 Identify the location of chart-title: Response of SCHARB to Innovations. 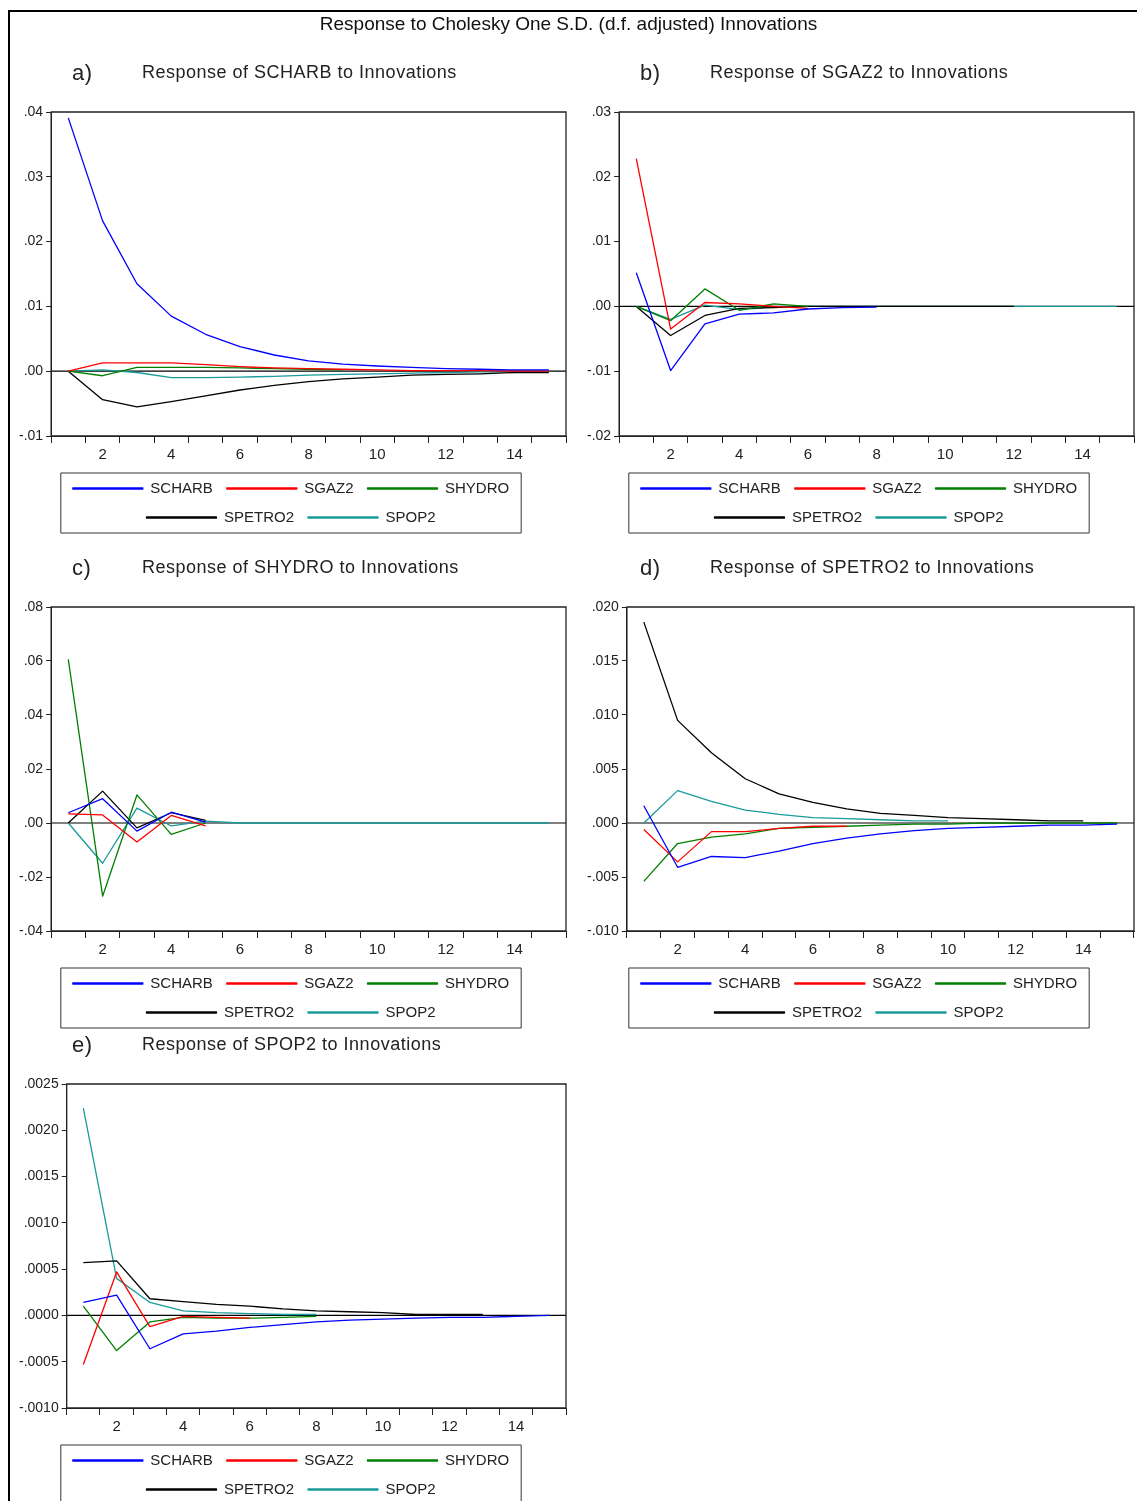
(299, 72).